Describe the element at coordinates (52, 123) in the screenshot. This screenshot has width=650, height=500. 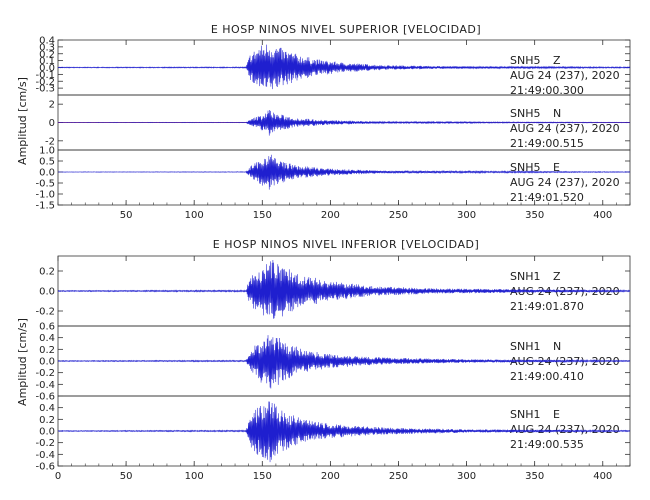
I see `y-tick-label: 0` at that location.